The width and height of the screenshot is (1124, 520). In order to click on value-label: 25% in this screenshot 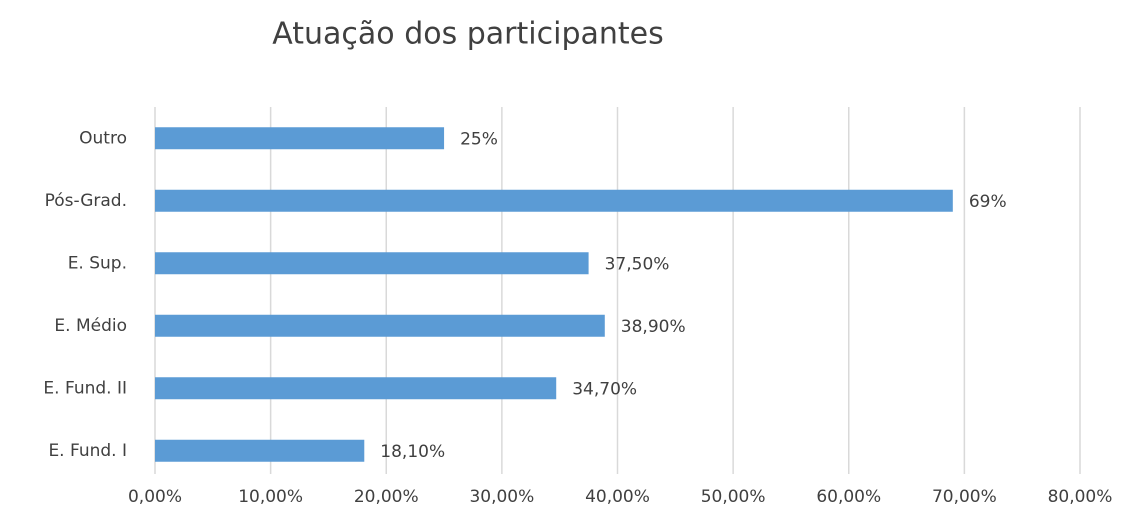, I will do `click(479, 139)`.